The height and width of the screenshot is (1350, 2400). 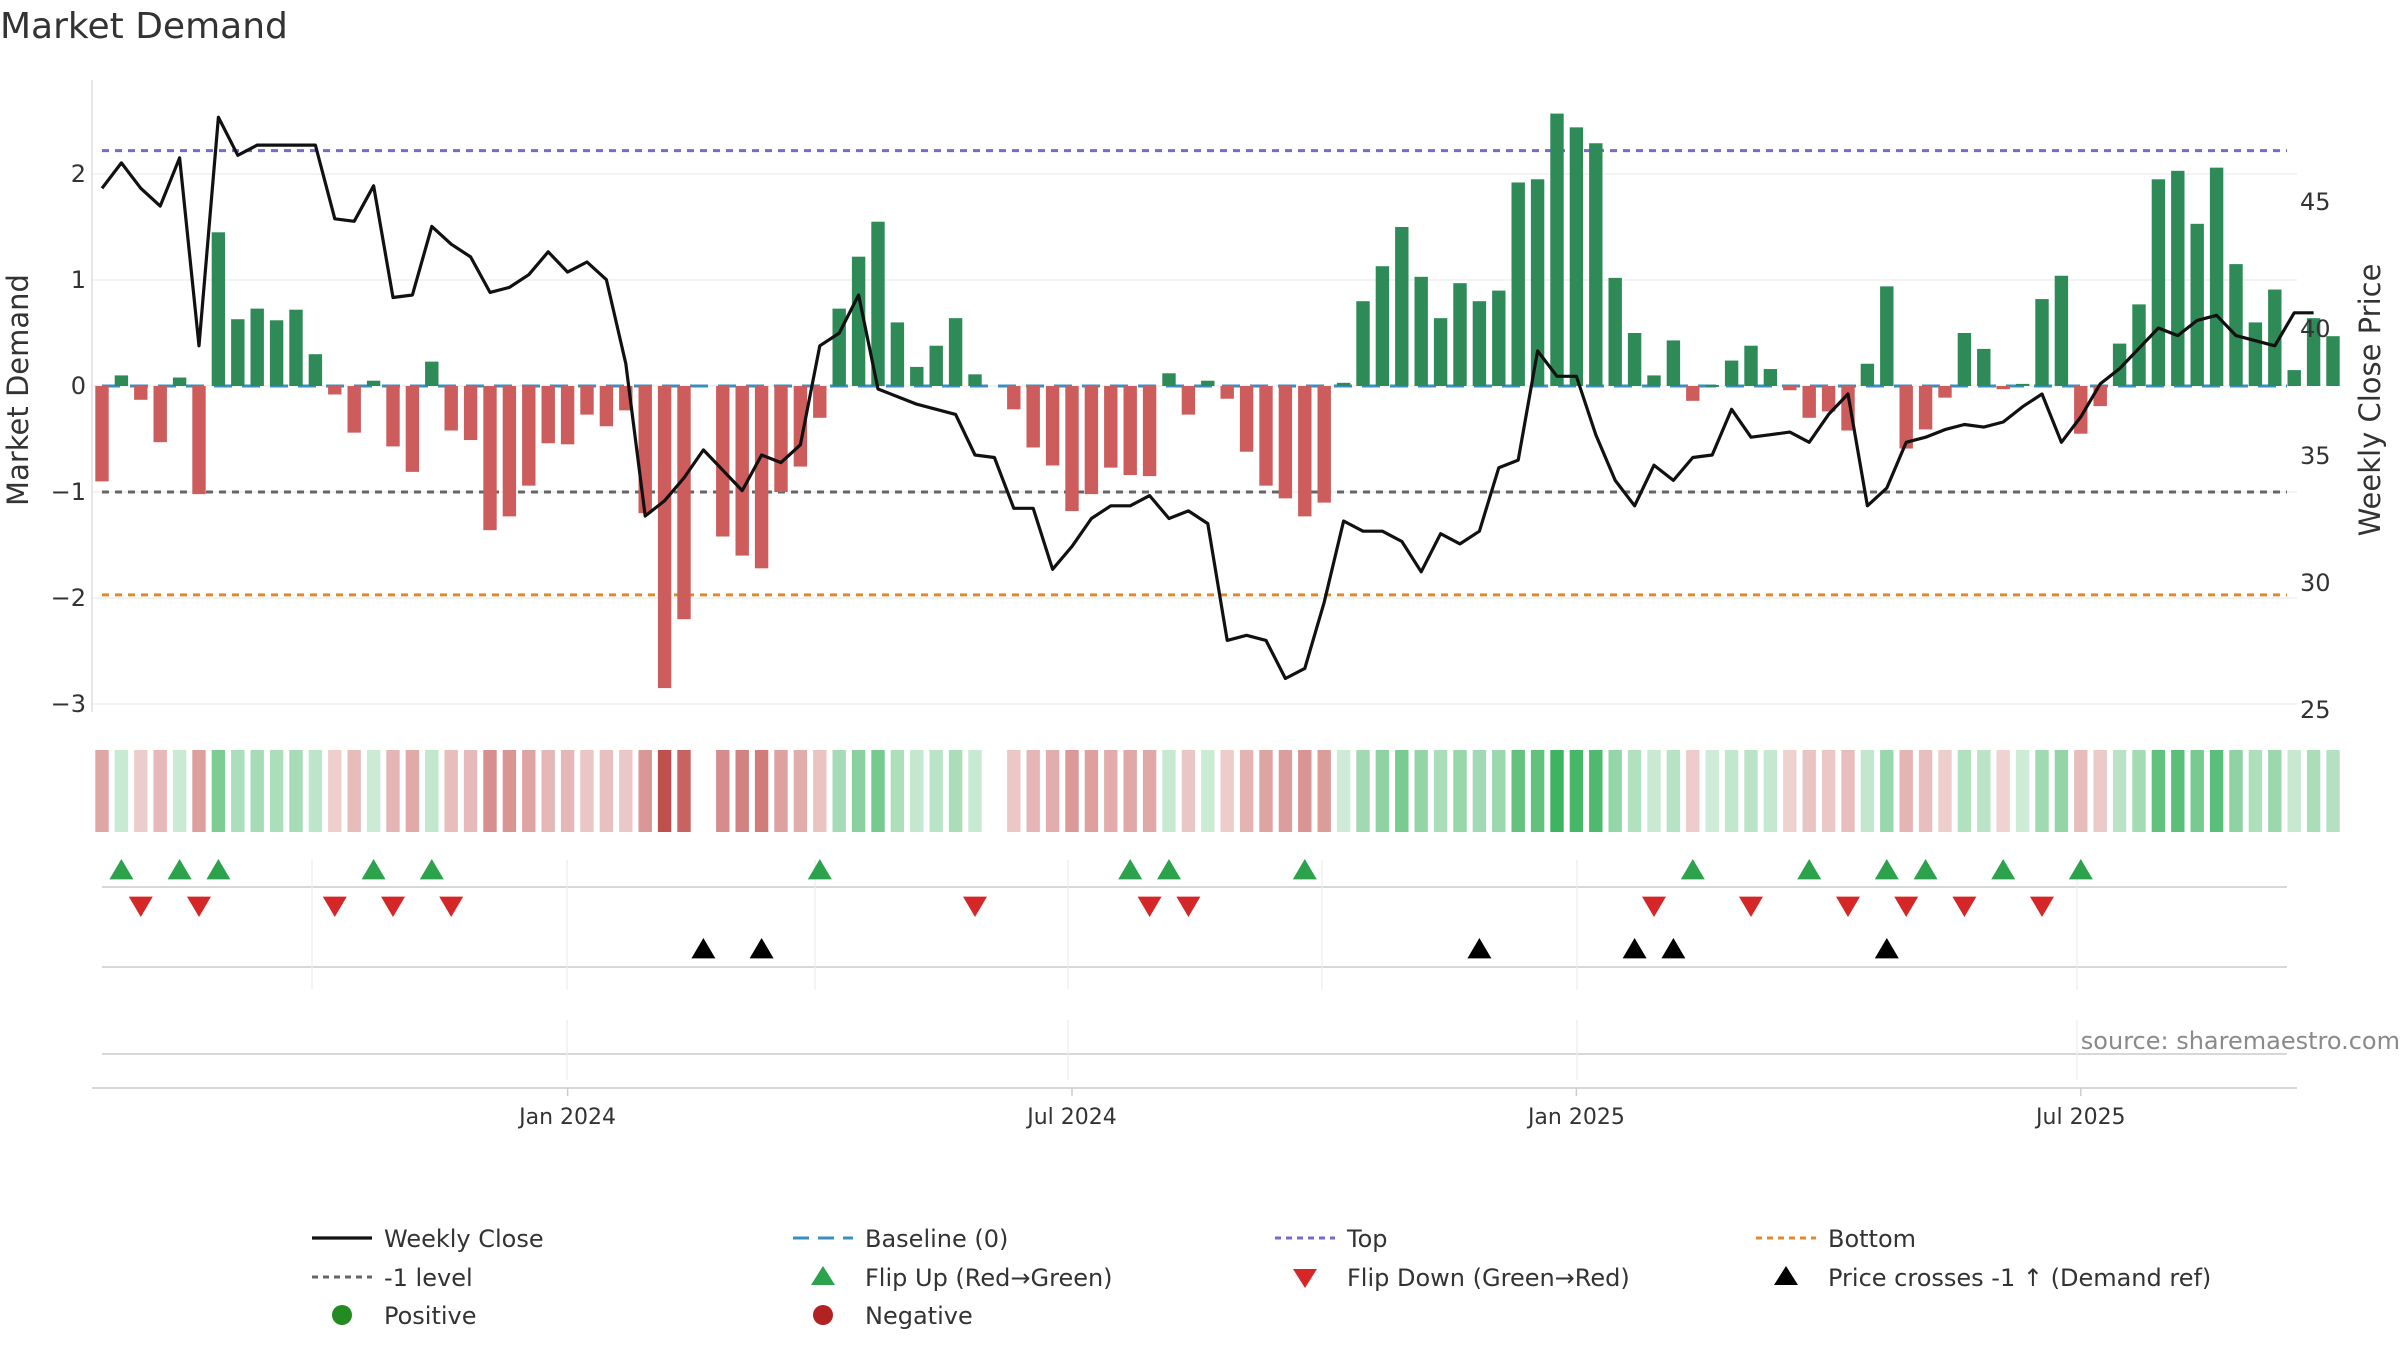 I want to click on event-markers, so click(x=1101, y=909).